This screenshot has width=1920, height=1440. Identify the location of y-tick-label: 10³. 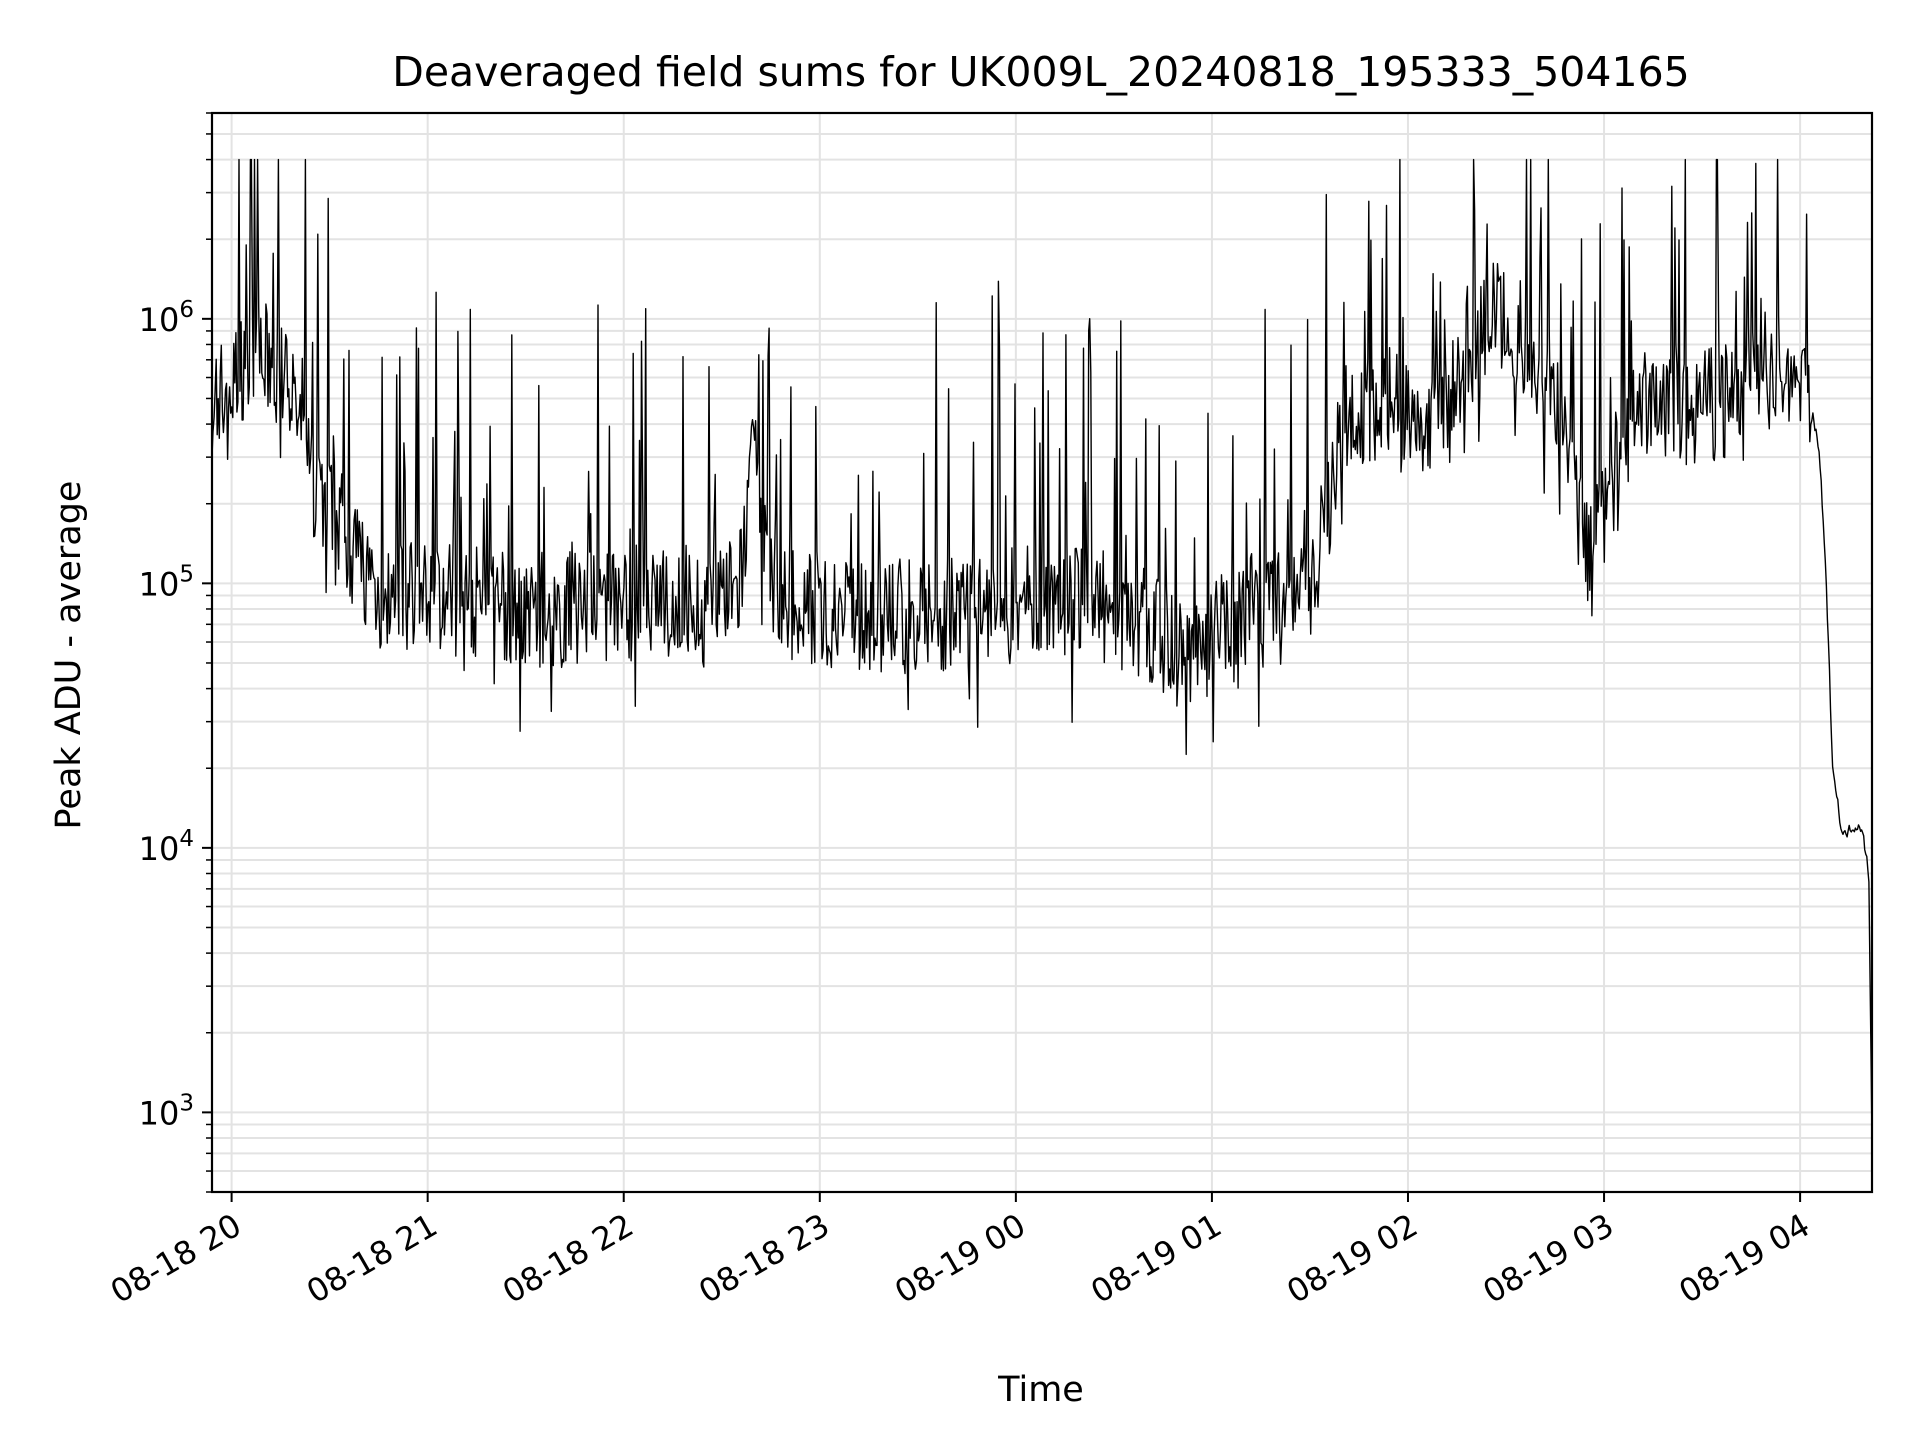
(166, 1111).